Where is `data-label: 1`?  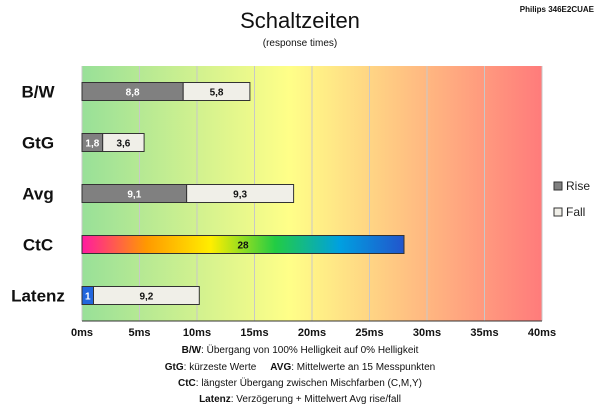
data-label: 1 is located at coordinates (88, 297).